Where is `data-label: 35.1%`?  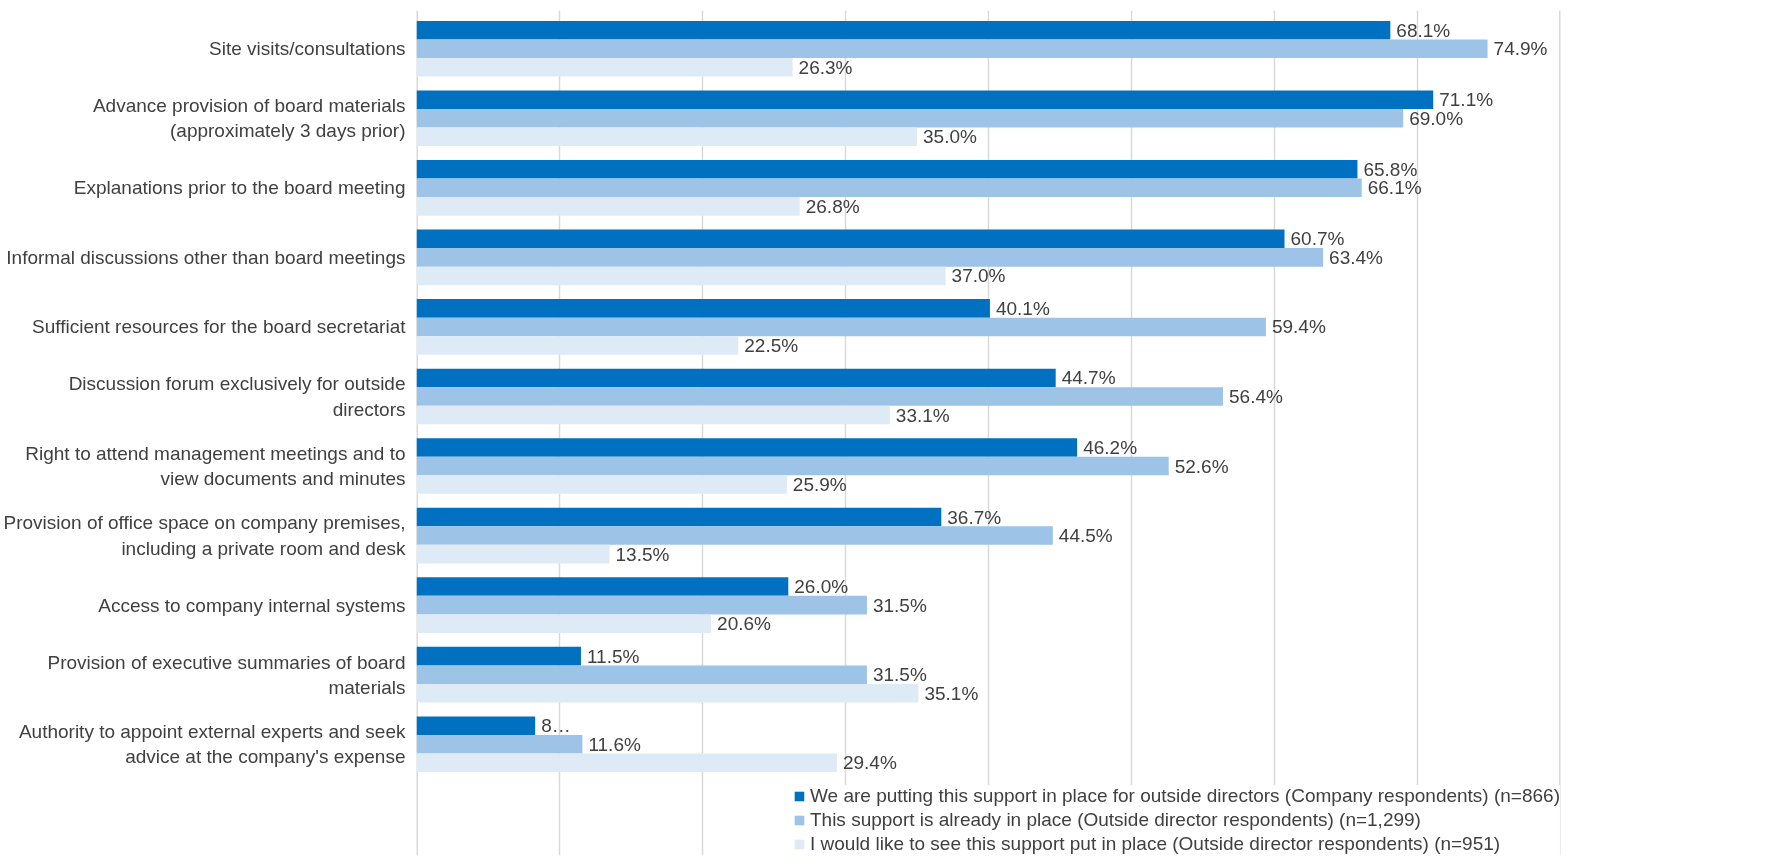 data-label: 35.1% is located at coordinates (951, 693).